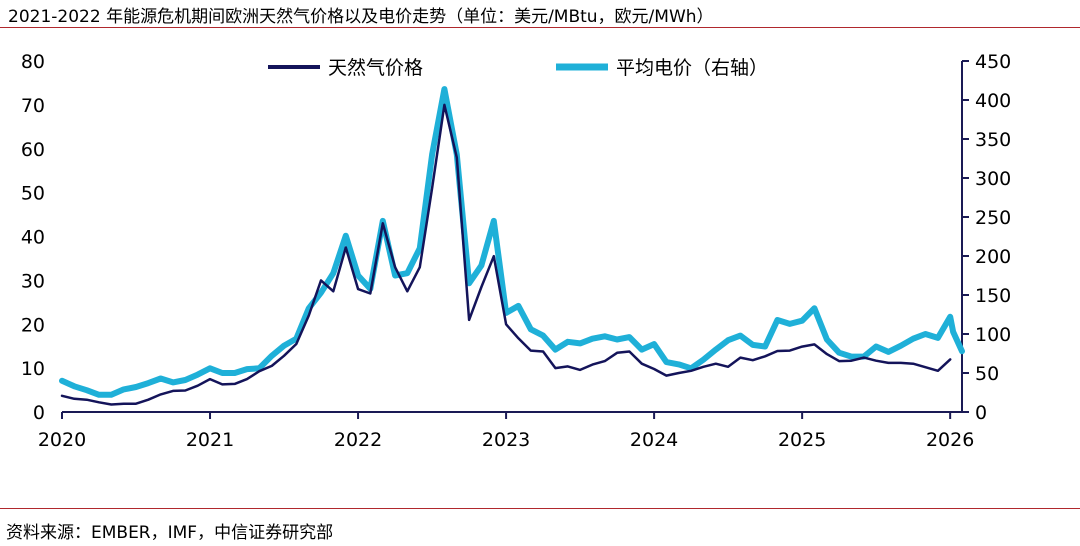 The image size is (1080, 546). What do you see at coordinates (170, 533) in the screenshot?
I see `source-note: 资料来源：EMBER，IMF，中信证券研究部` at bounding box center [170, 533].